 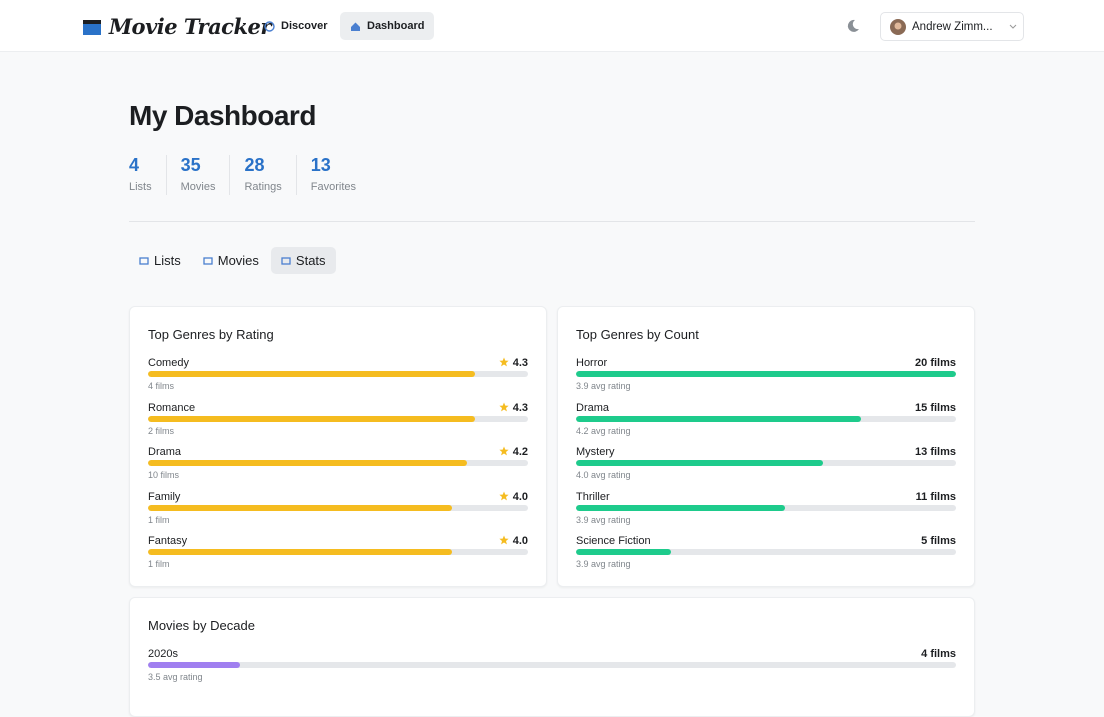 What do you see at coordinates (254, 165) in the screenshot?
I see `stat-value: 28` at bounding box center [254, 165].